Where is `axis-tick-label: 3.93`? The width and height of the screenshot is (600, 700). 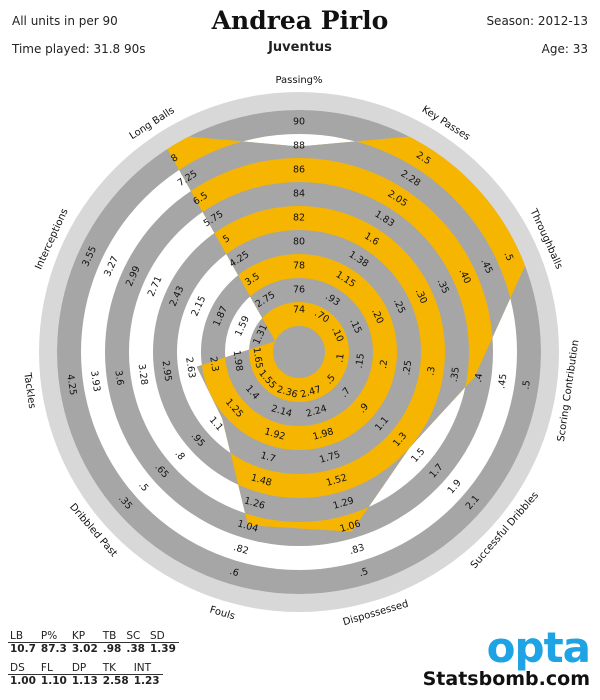
axis-tick-label: 3.93 is located at coordinates (95, 381).